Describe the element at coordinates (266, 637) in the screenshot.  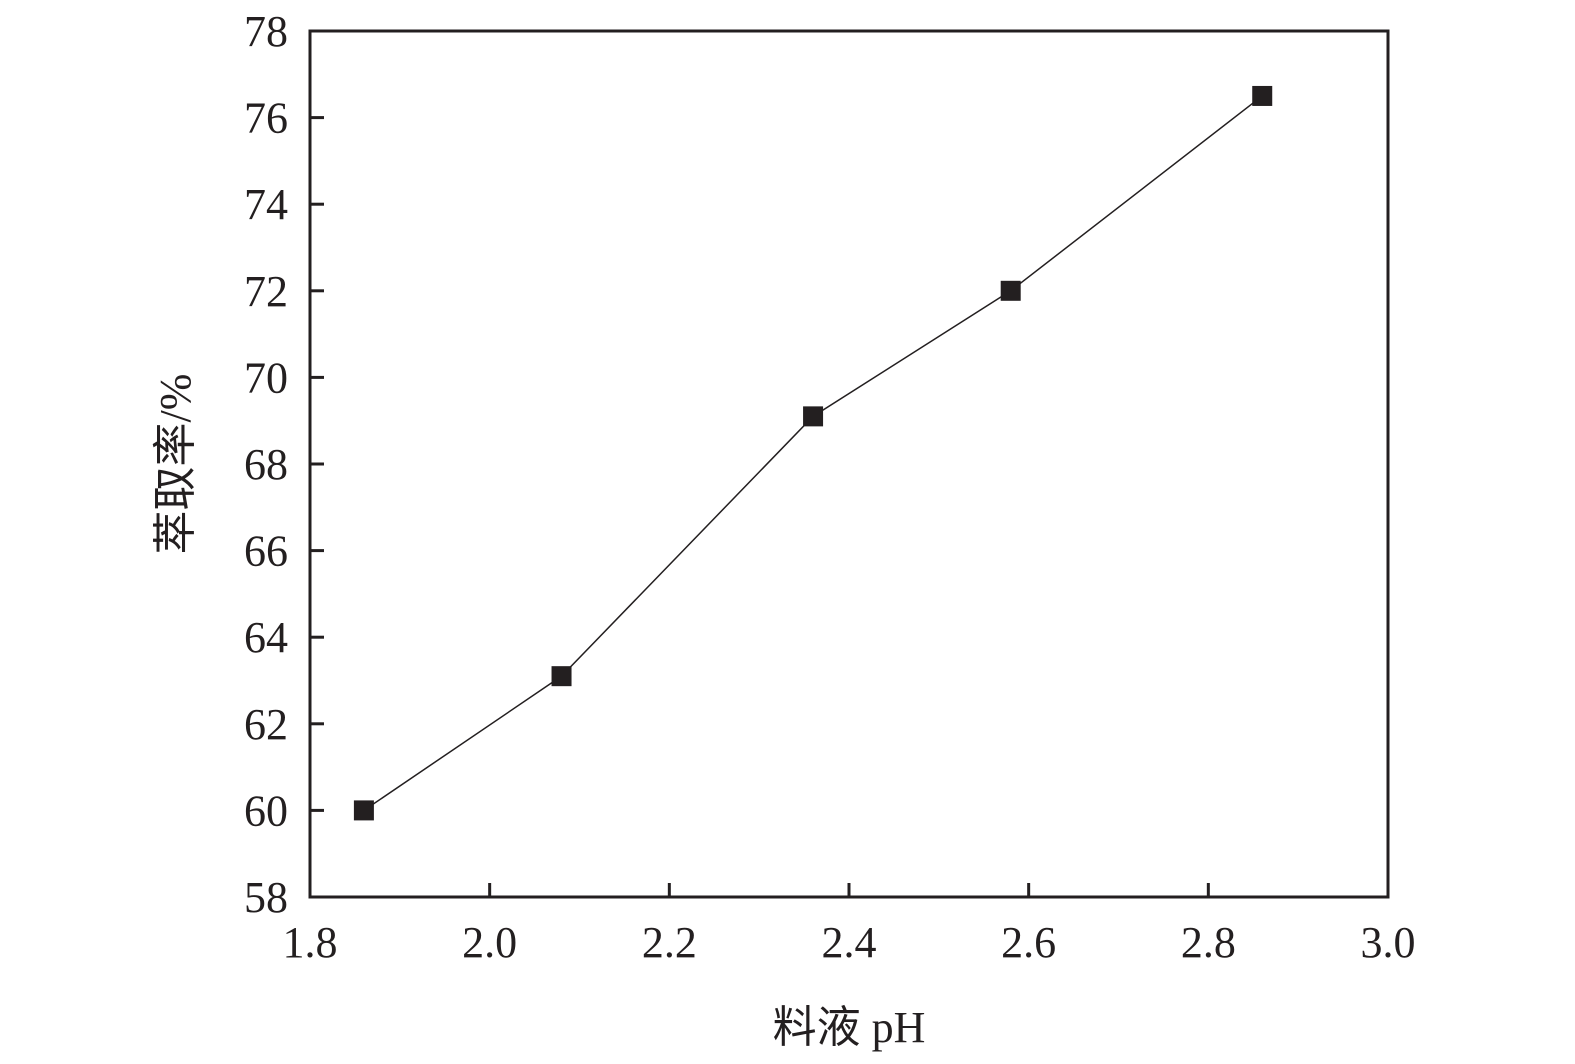
I see `y-tick-label: 64` at that location.